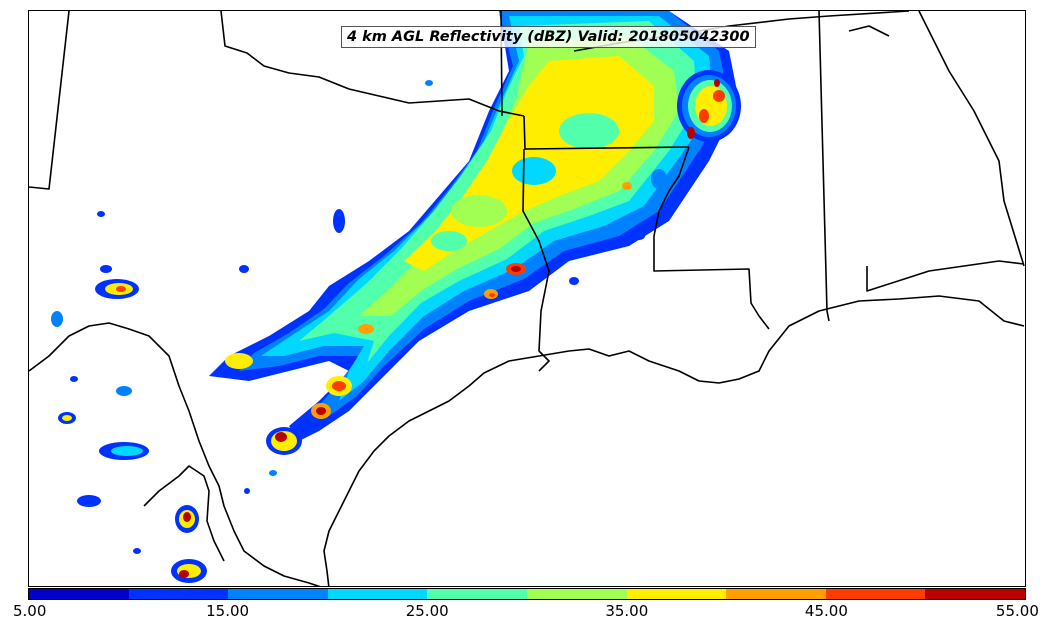 The image size is (1060, 633). Describe the element at coordinates (826, 611) in the screenshot. I see `colorbar-tick-label: 45.00` at that location.